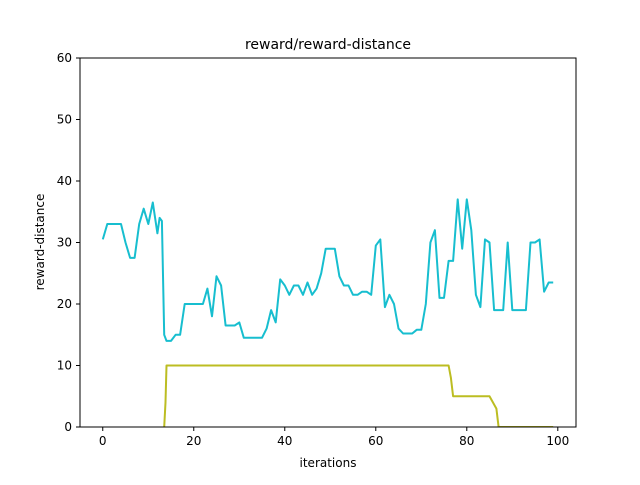  I want to click on y-tick-label: 10, so click(64, 366).